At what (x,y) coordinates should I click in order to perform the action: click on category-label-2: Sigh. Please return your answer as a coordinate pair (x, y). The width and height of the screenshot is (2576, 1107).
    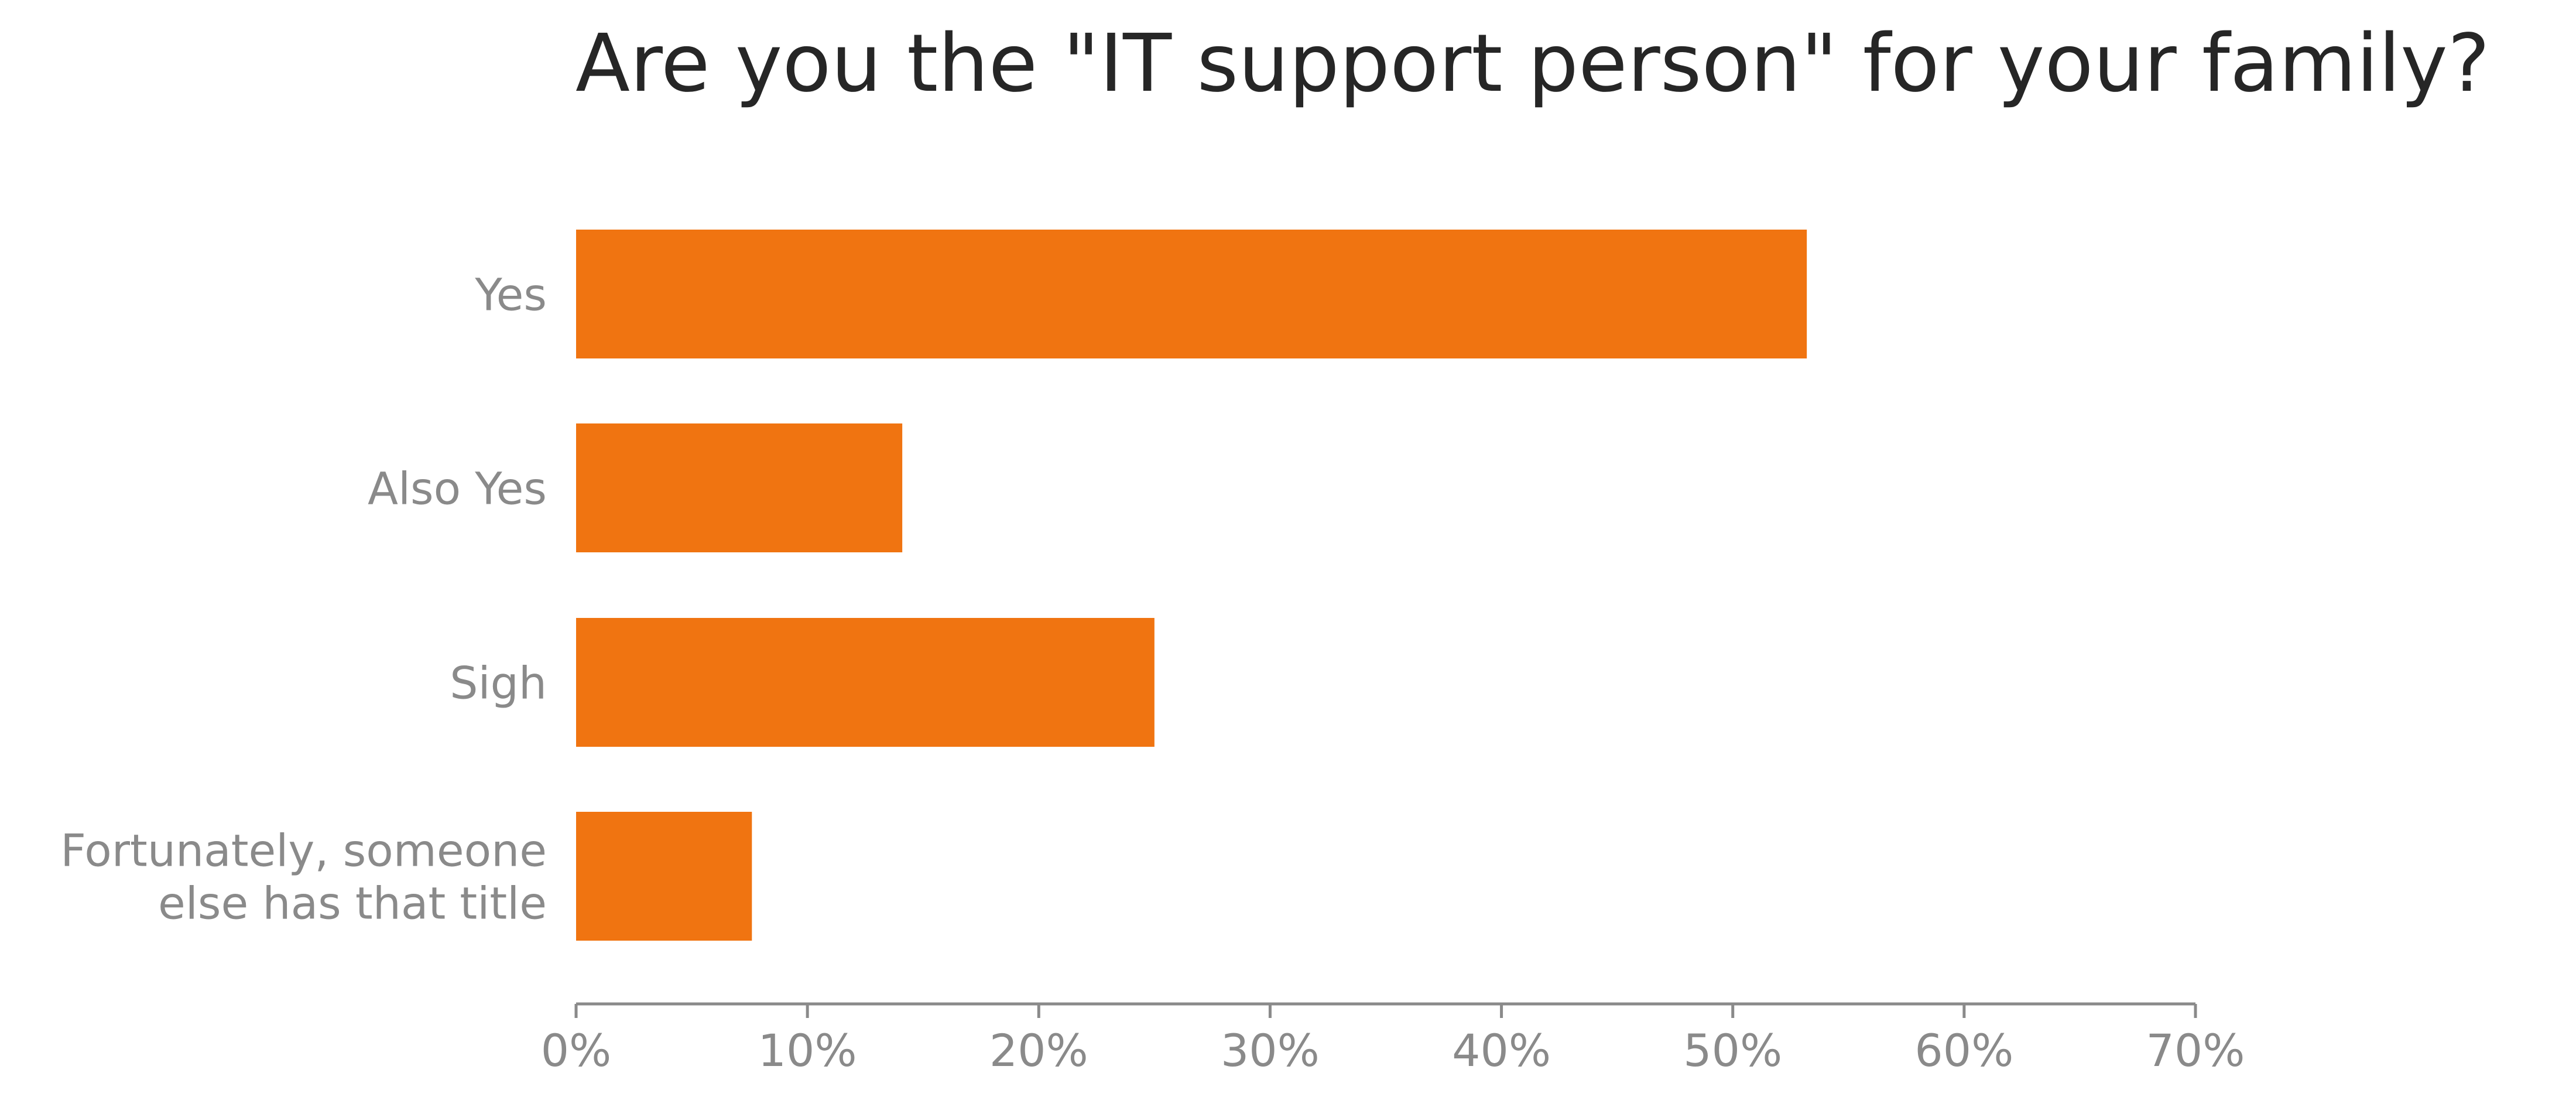
    Looking at the image, I should click on (498, 683).